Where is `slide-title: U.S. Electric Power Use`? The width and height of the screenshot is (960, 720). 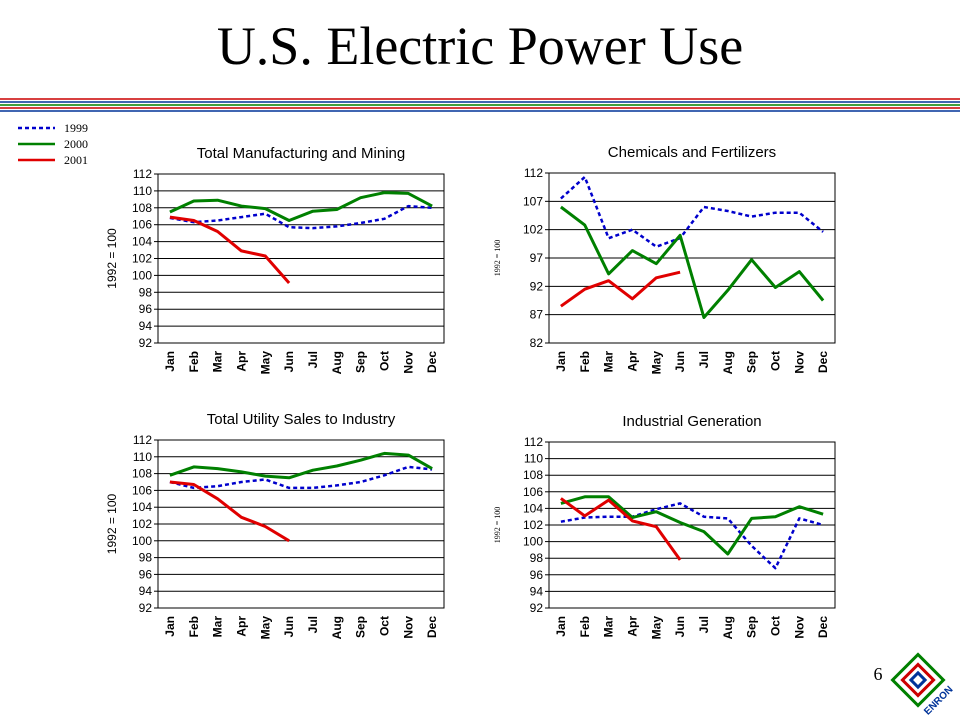 slide-title: U.S. Electric Power Use is located at coordinates (480, 46).